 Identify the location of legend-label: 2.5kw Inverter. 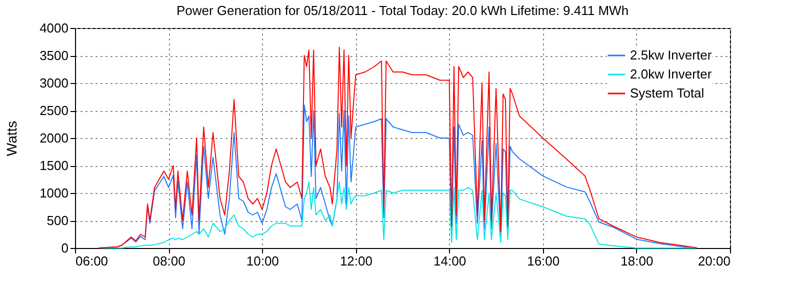
(671, 55).